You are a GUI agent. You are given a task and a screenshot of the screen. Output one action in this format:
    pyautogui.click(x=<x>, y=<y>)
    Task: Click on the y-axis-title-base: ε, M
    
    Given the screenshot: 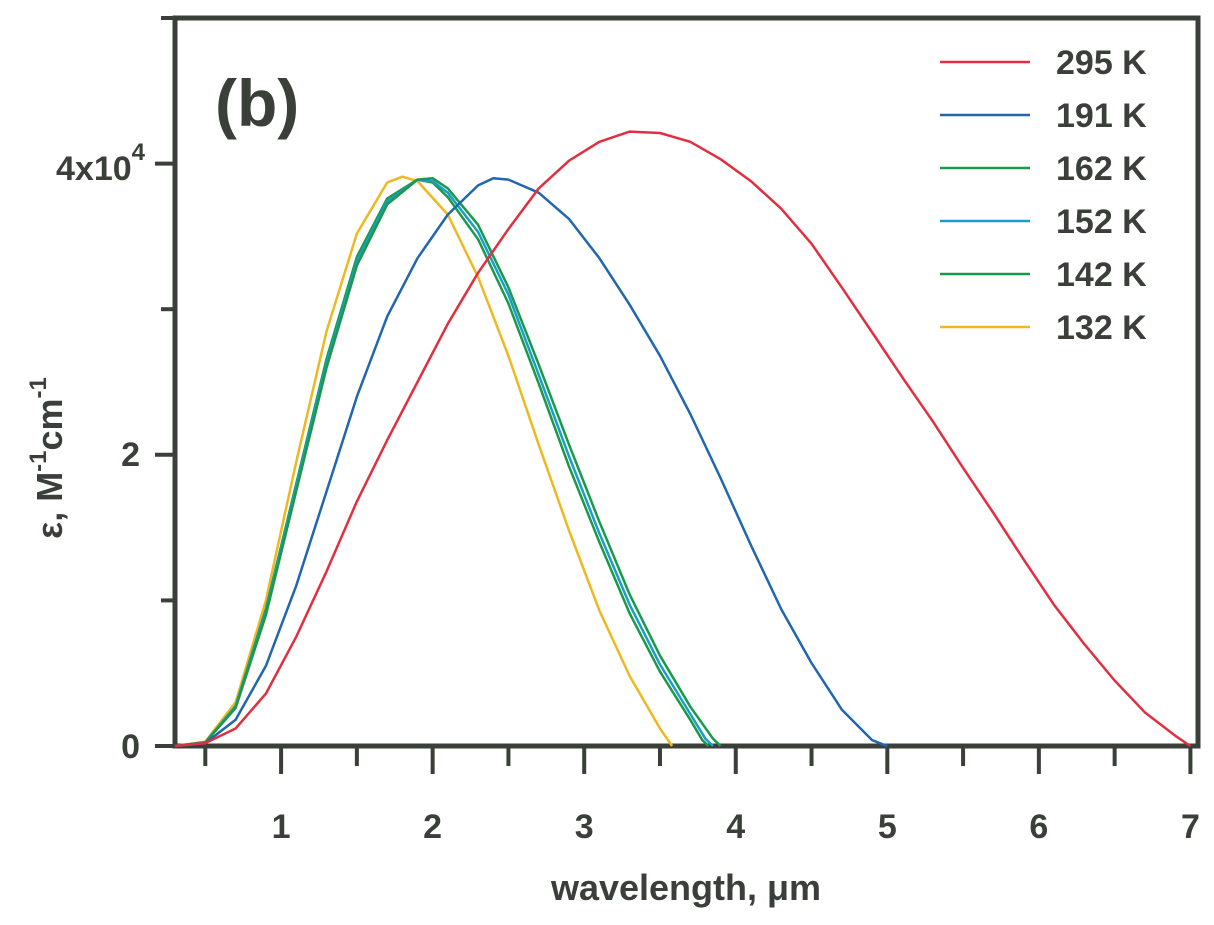 What is the action you would take?
    pyautogui.click(x=49, y=505)
    